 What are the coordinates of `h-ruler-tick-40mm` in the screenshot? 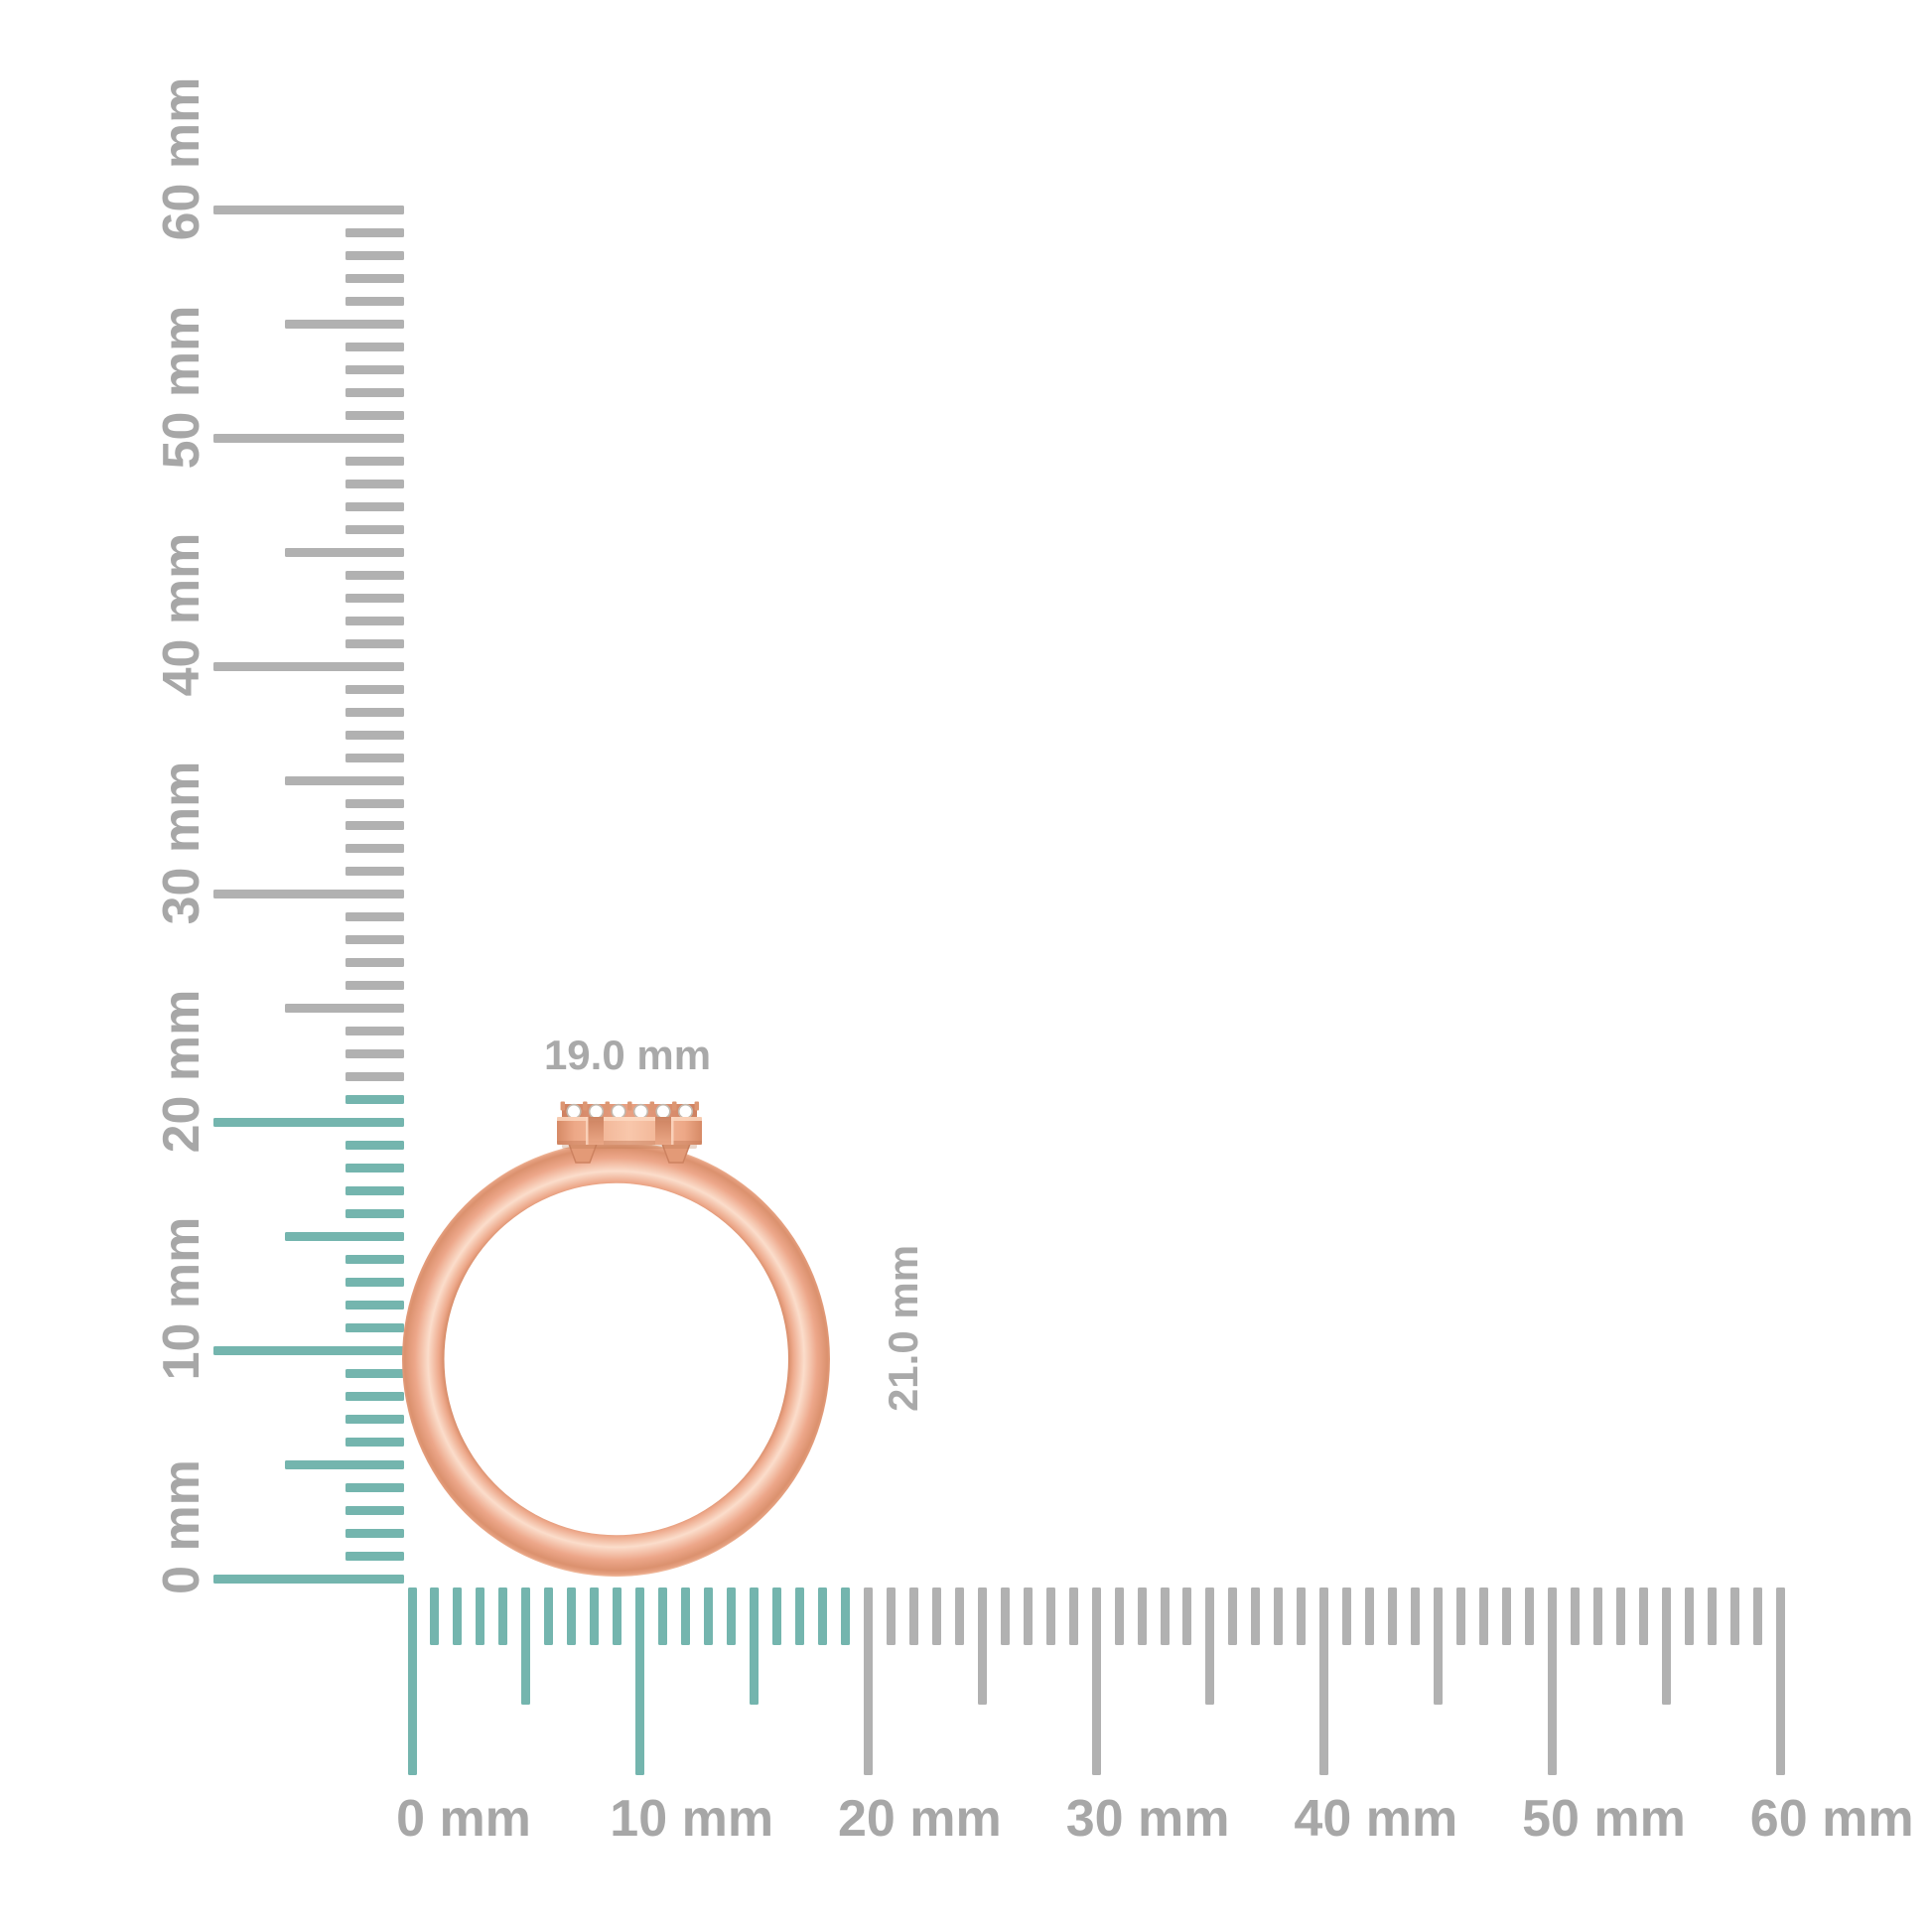 It's located at (1324, 1681).